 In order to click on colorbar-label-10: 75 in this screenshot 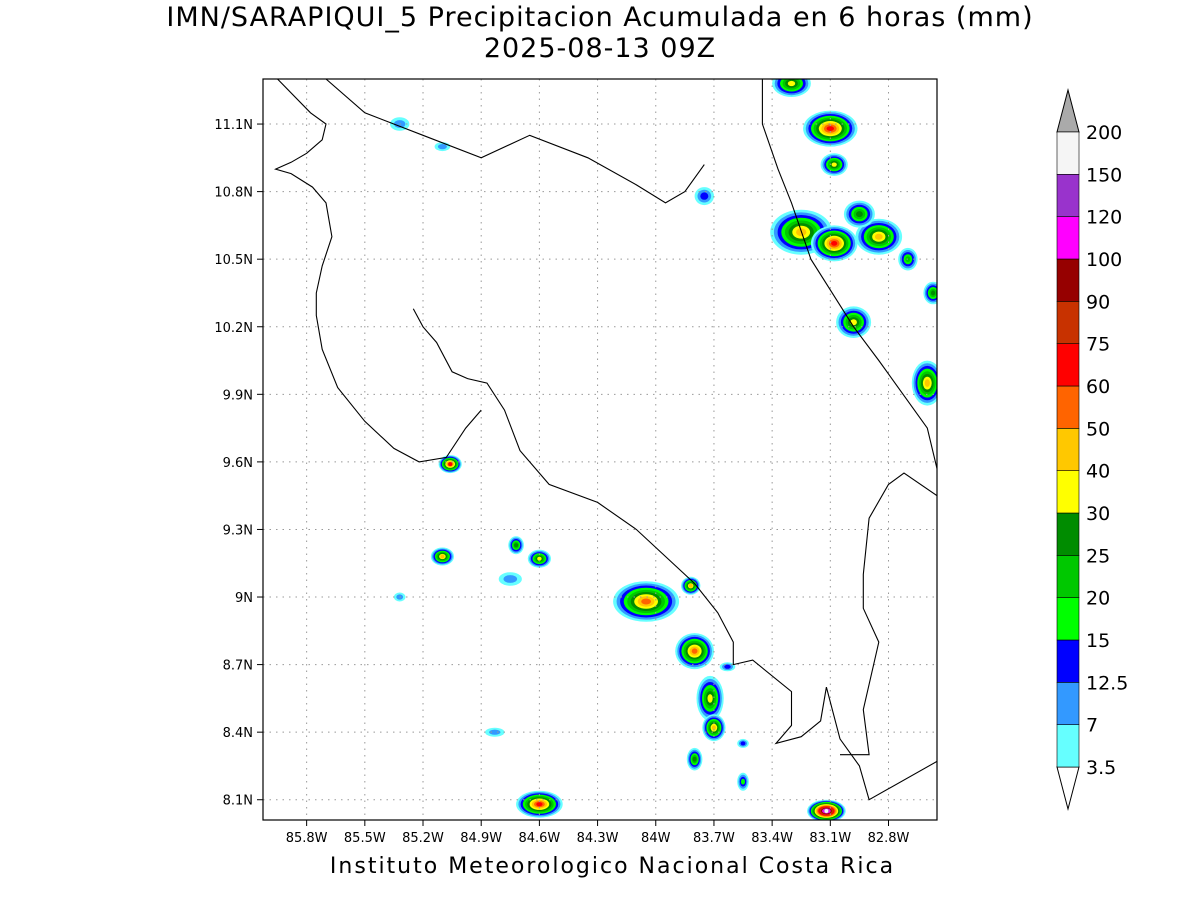, I will do `click(1098, 345)`.